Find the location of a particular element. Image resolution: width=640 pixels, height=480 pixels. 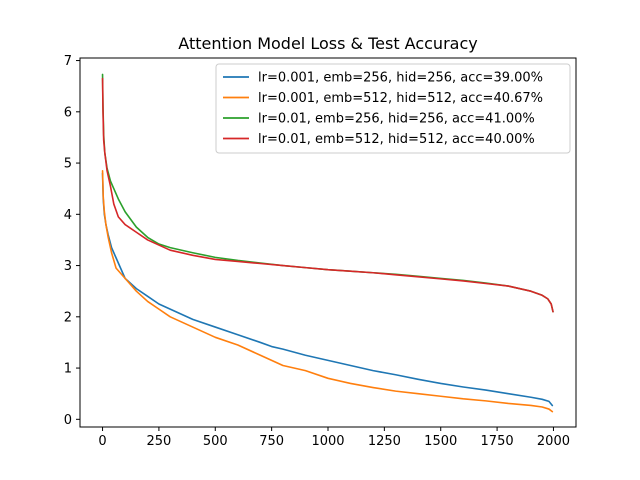

legend-label-4: lr=0.01, emb=512, hid=512, acc=40.00% is located at coordinates (396, 139).